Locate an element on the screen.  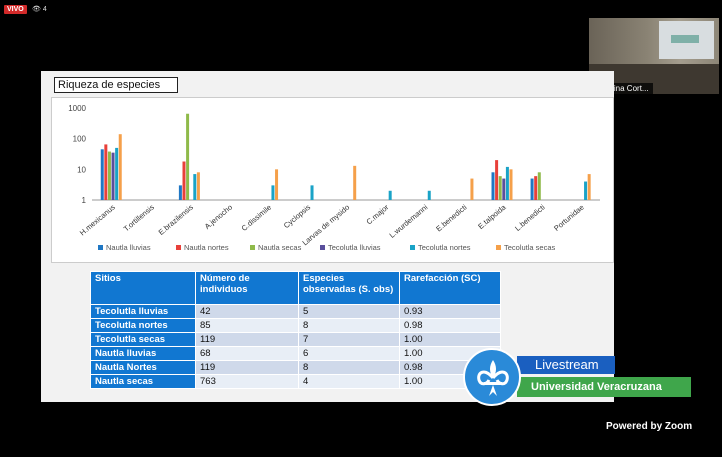
cell-especies: 7 is located at coordinates (349, 339).